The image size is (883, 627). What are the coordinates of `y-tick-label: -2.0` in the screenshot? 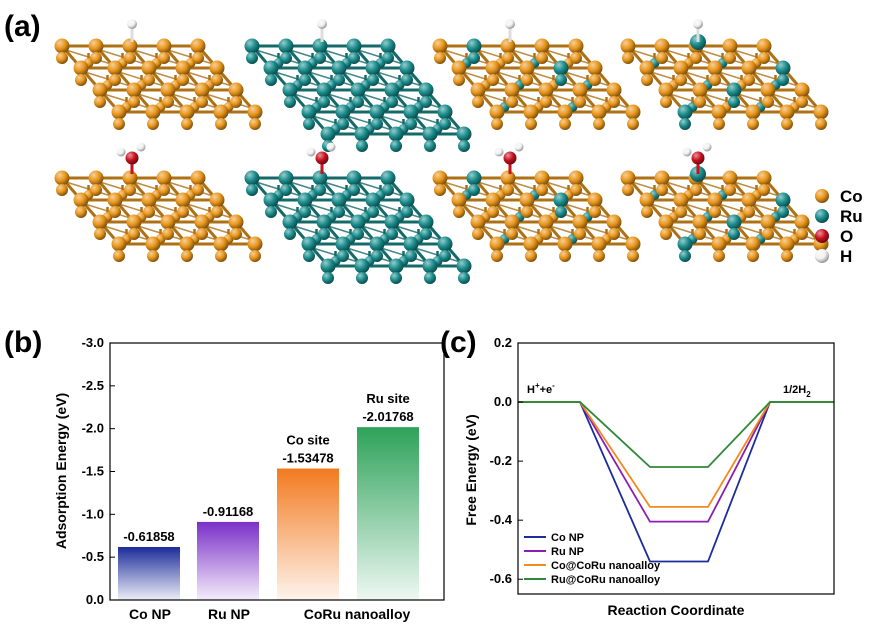 It's located at (93, 428).